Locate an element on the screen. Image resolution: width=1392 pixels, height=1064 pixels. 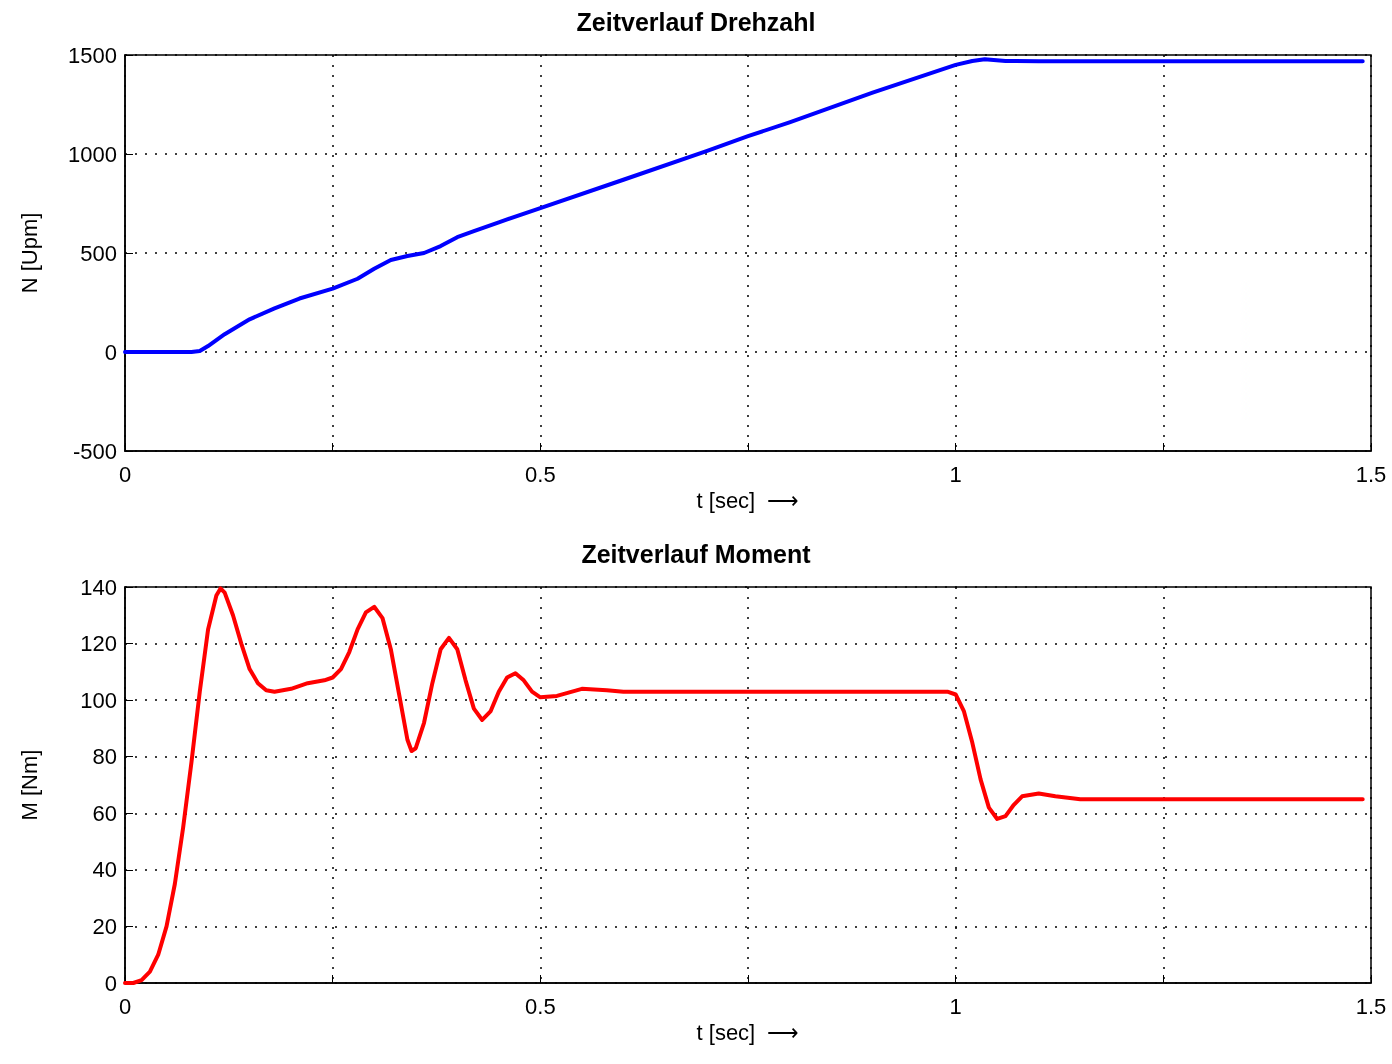
y-tick-label: 60 is located at coordinates (104, 813).